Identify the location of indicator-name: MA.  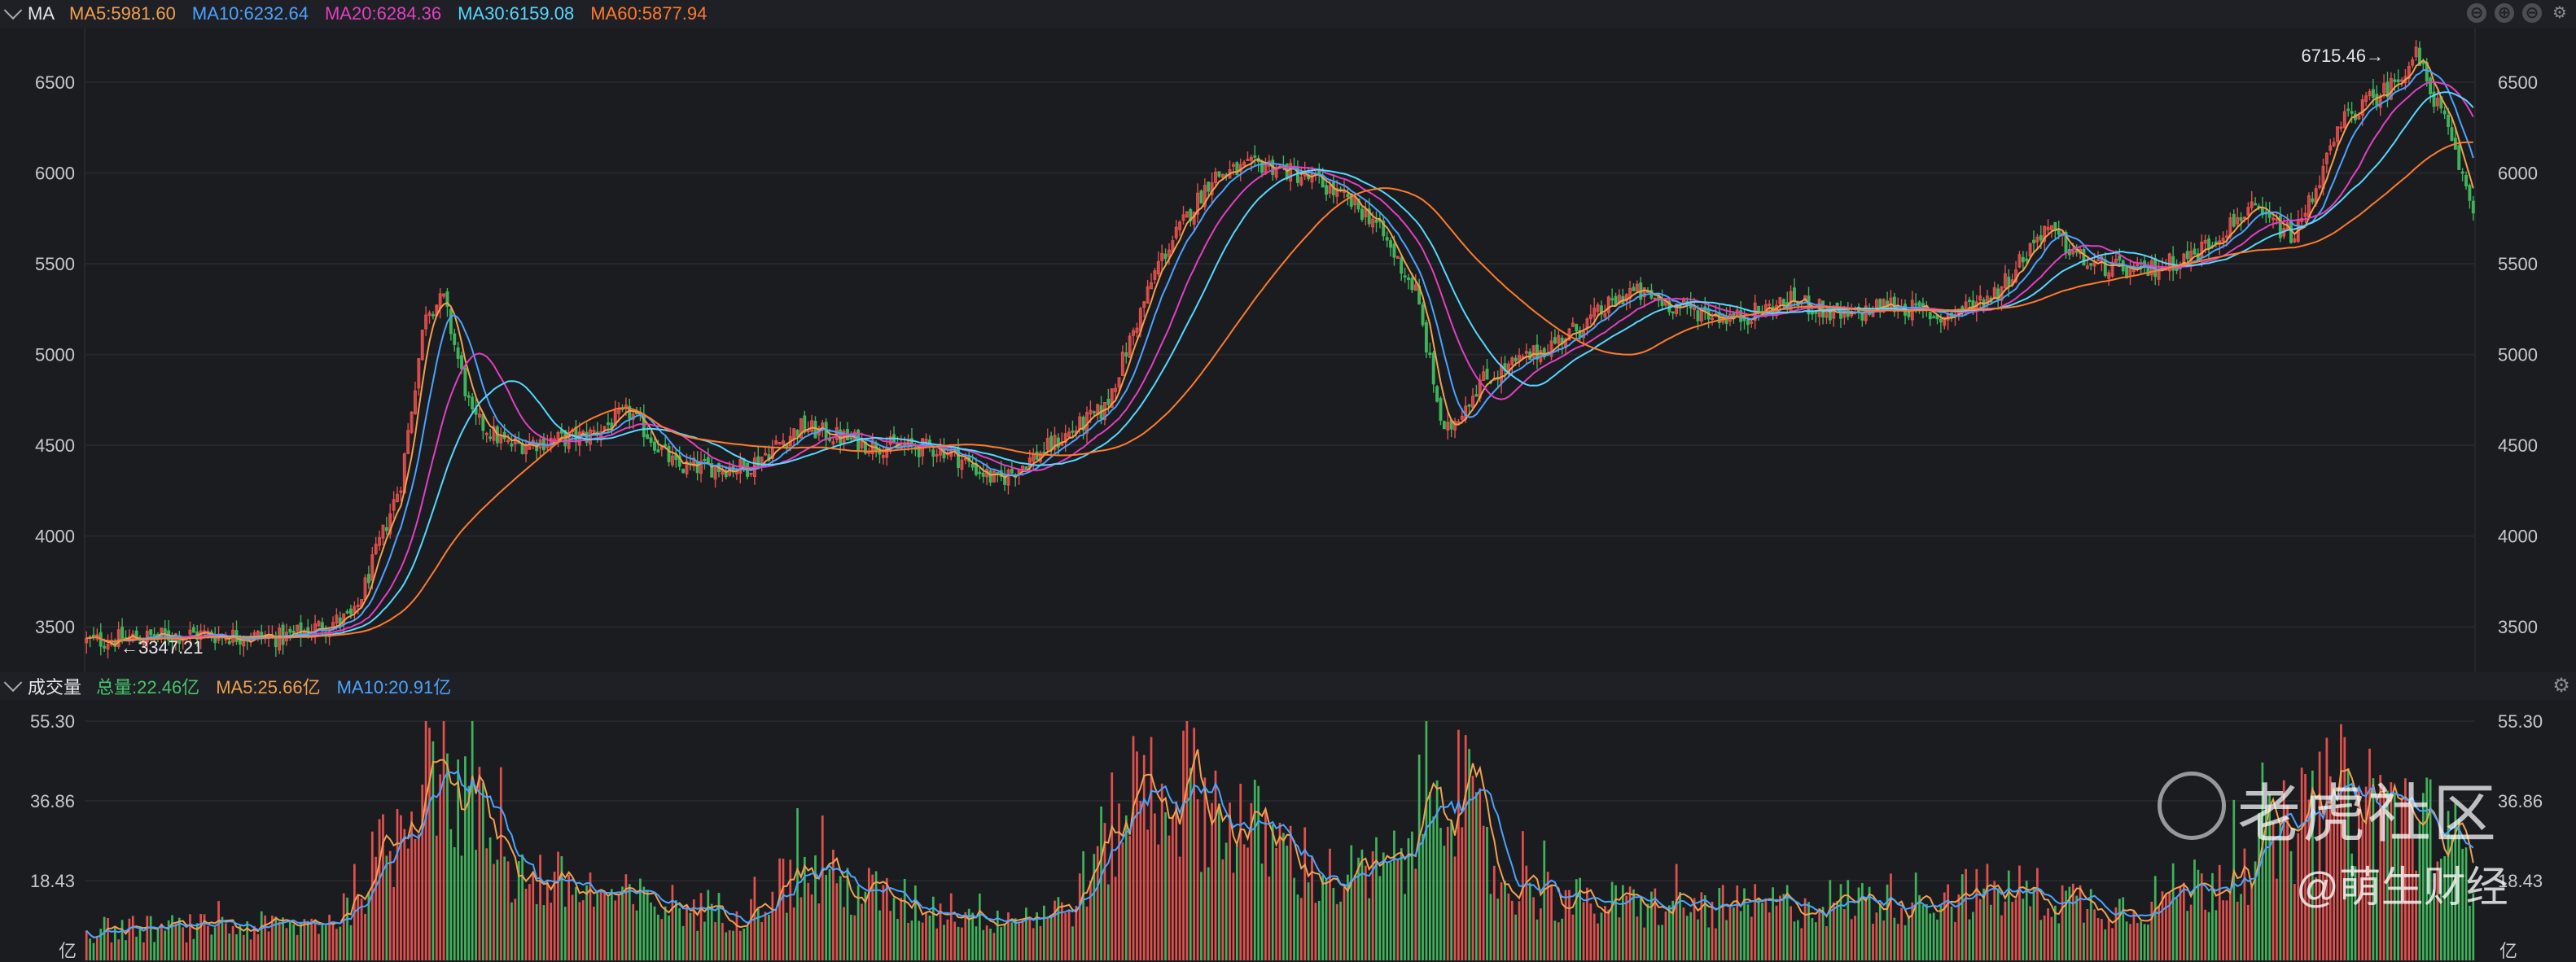
(41, 13).